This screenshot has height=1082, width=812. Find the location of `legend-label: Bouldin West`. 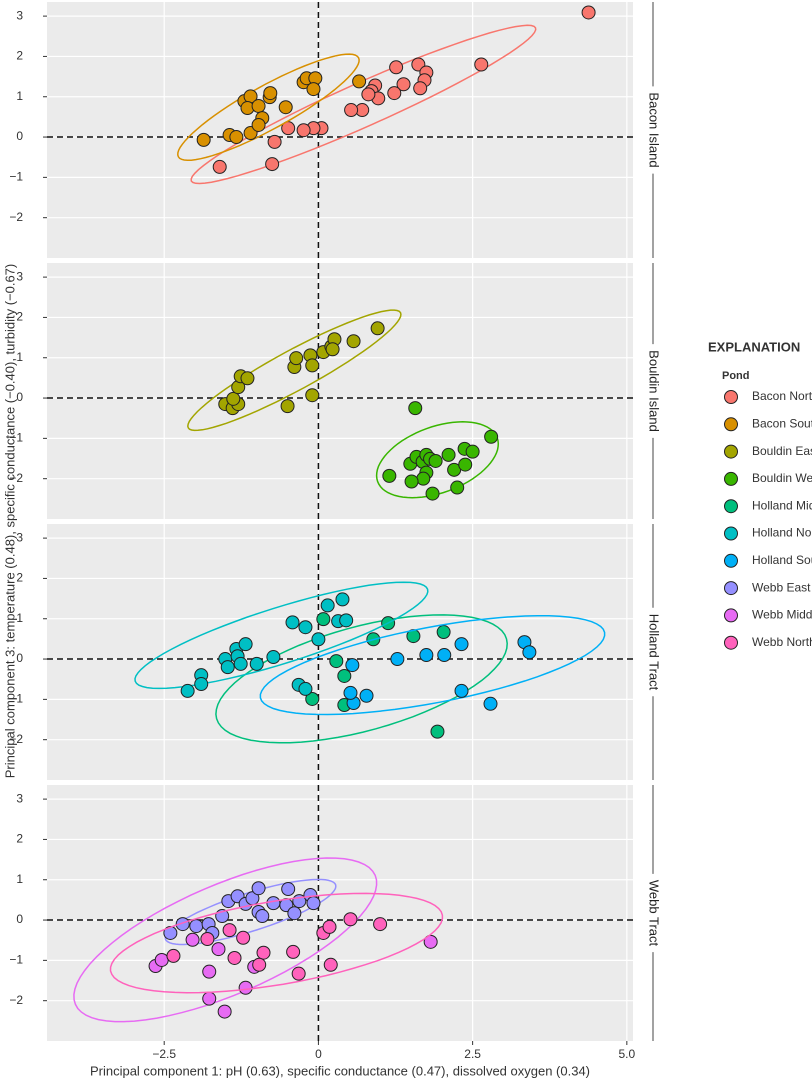

legend-label: Bouldin West is located at coordinates (782, 478).